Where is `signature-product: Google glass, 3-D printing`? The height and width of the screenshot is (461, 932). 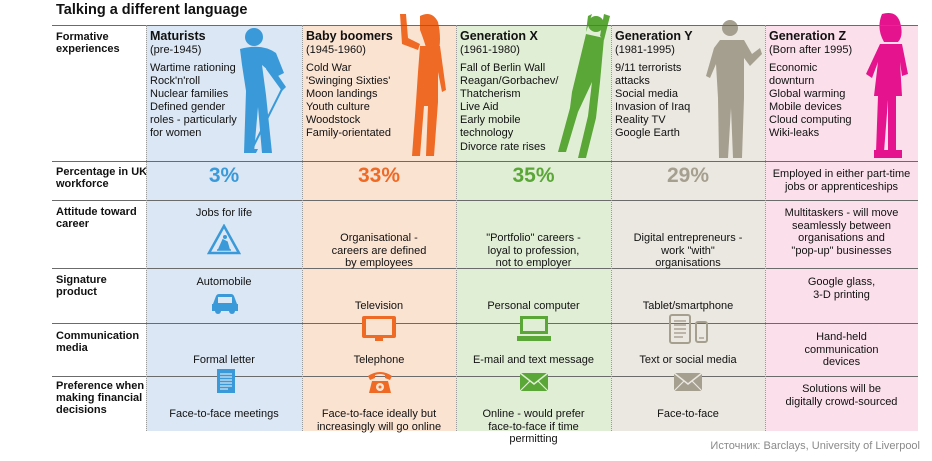 signature-product: Google glass, 3-D printing is located at coordinates (841, 288).